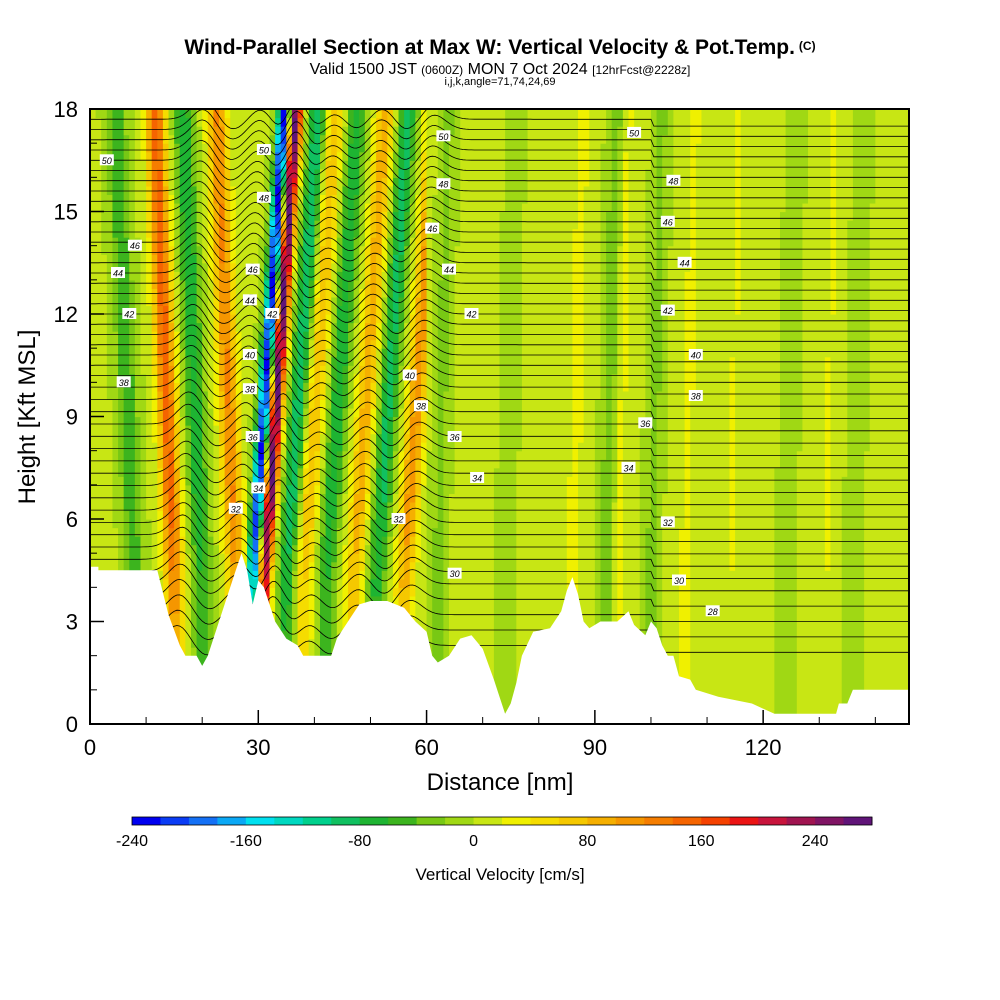 The width and height of the screenshot is (1000, 1000). Describe the element at coordinates (815, 841) in the screenshot. I see `colorbar-tick-label: 240` at that location.